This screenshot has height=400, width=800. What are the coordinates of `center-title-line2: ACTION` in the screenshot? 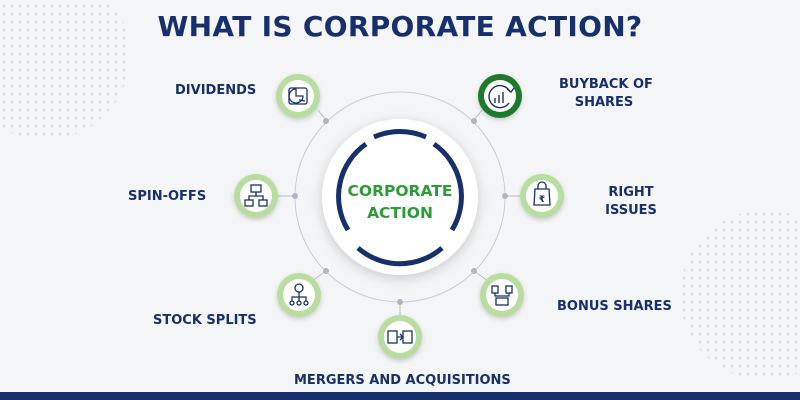 It's located at (400, 213).